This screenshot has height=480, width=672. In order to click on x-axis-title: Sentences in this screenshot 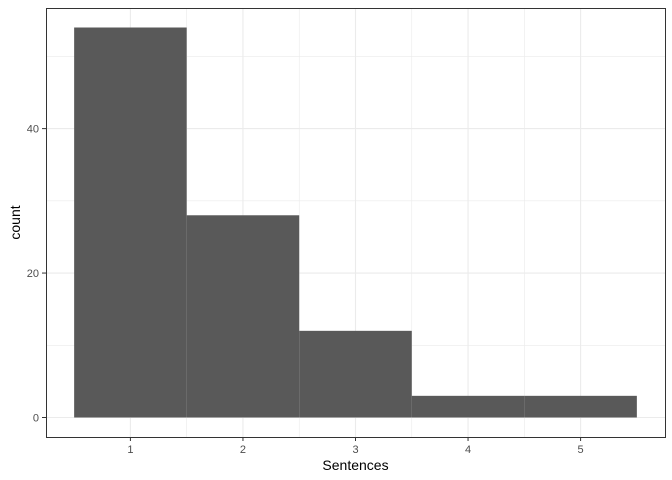, I will do `click(355, 465)`.